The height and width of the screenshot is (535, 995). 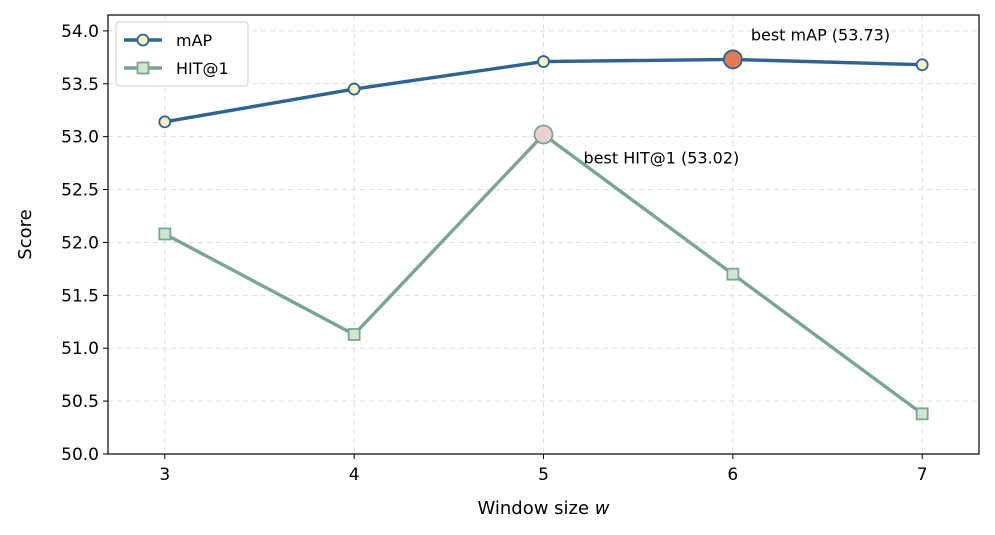 I want to click on highlight-layer, so click(x=638, y=97).